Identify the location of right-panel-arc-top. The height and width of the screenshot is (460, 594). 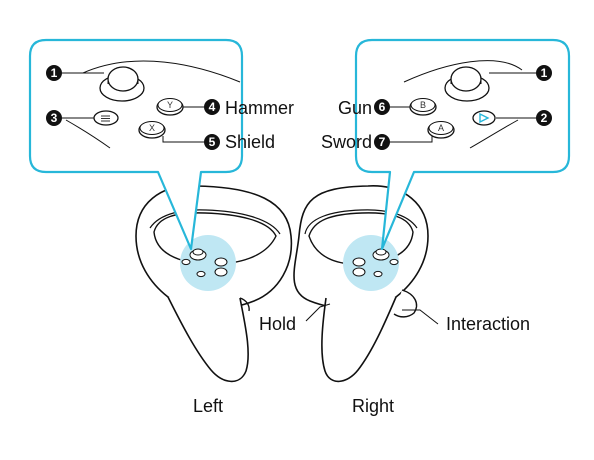
(463, 71).